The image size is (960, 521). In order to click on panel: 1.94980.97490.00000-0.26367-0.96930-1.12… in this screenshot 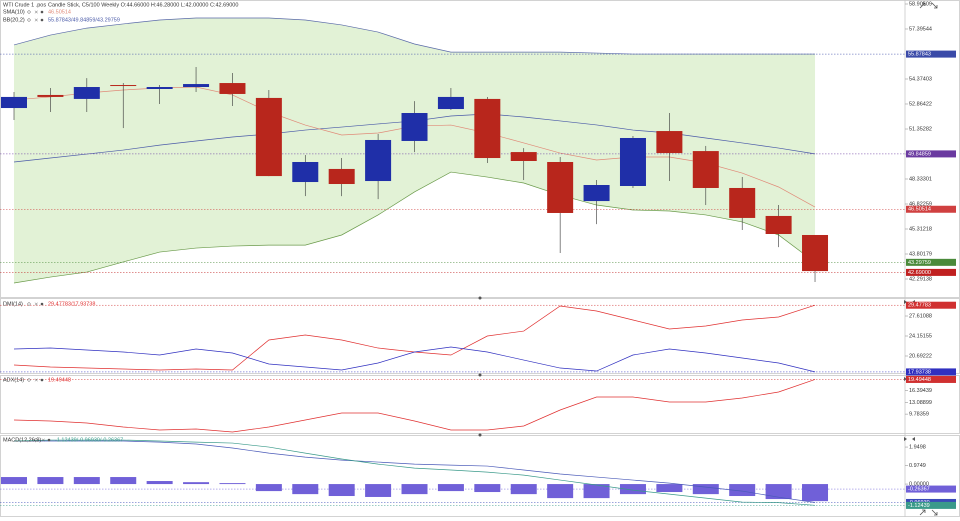, I will do `click(478, 473)`.